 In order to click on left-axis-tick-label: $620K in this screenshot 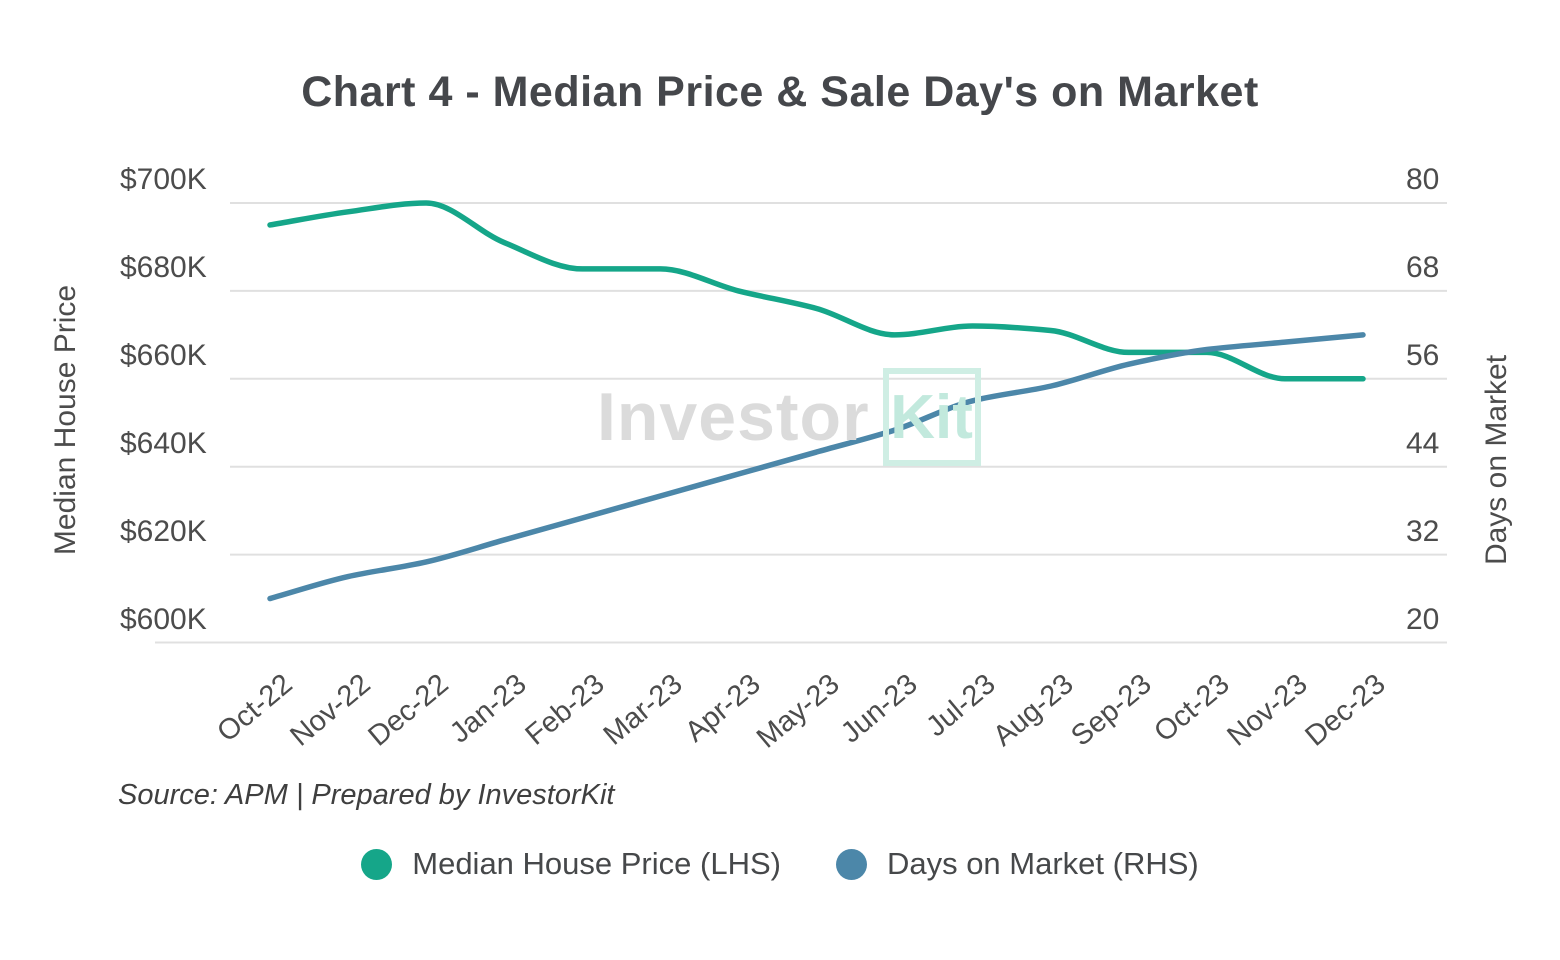, I will do `click(163, 531)`.